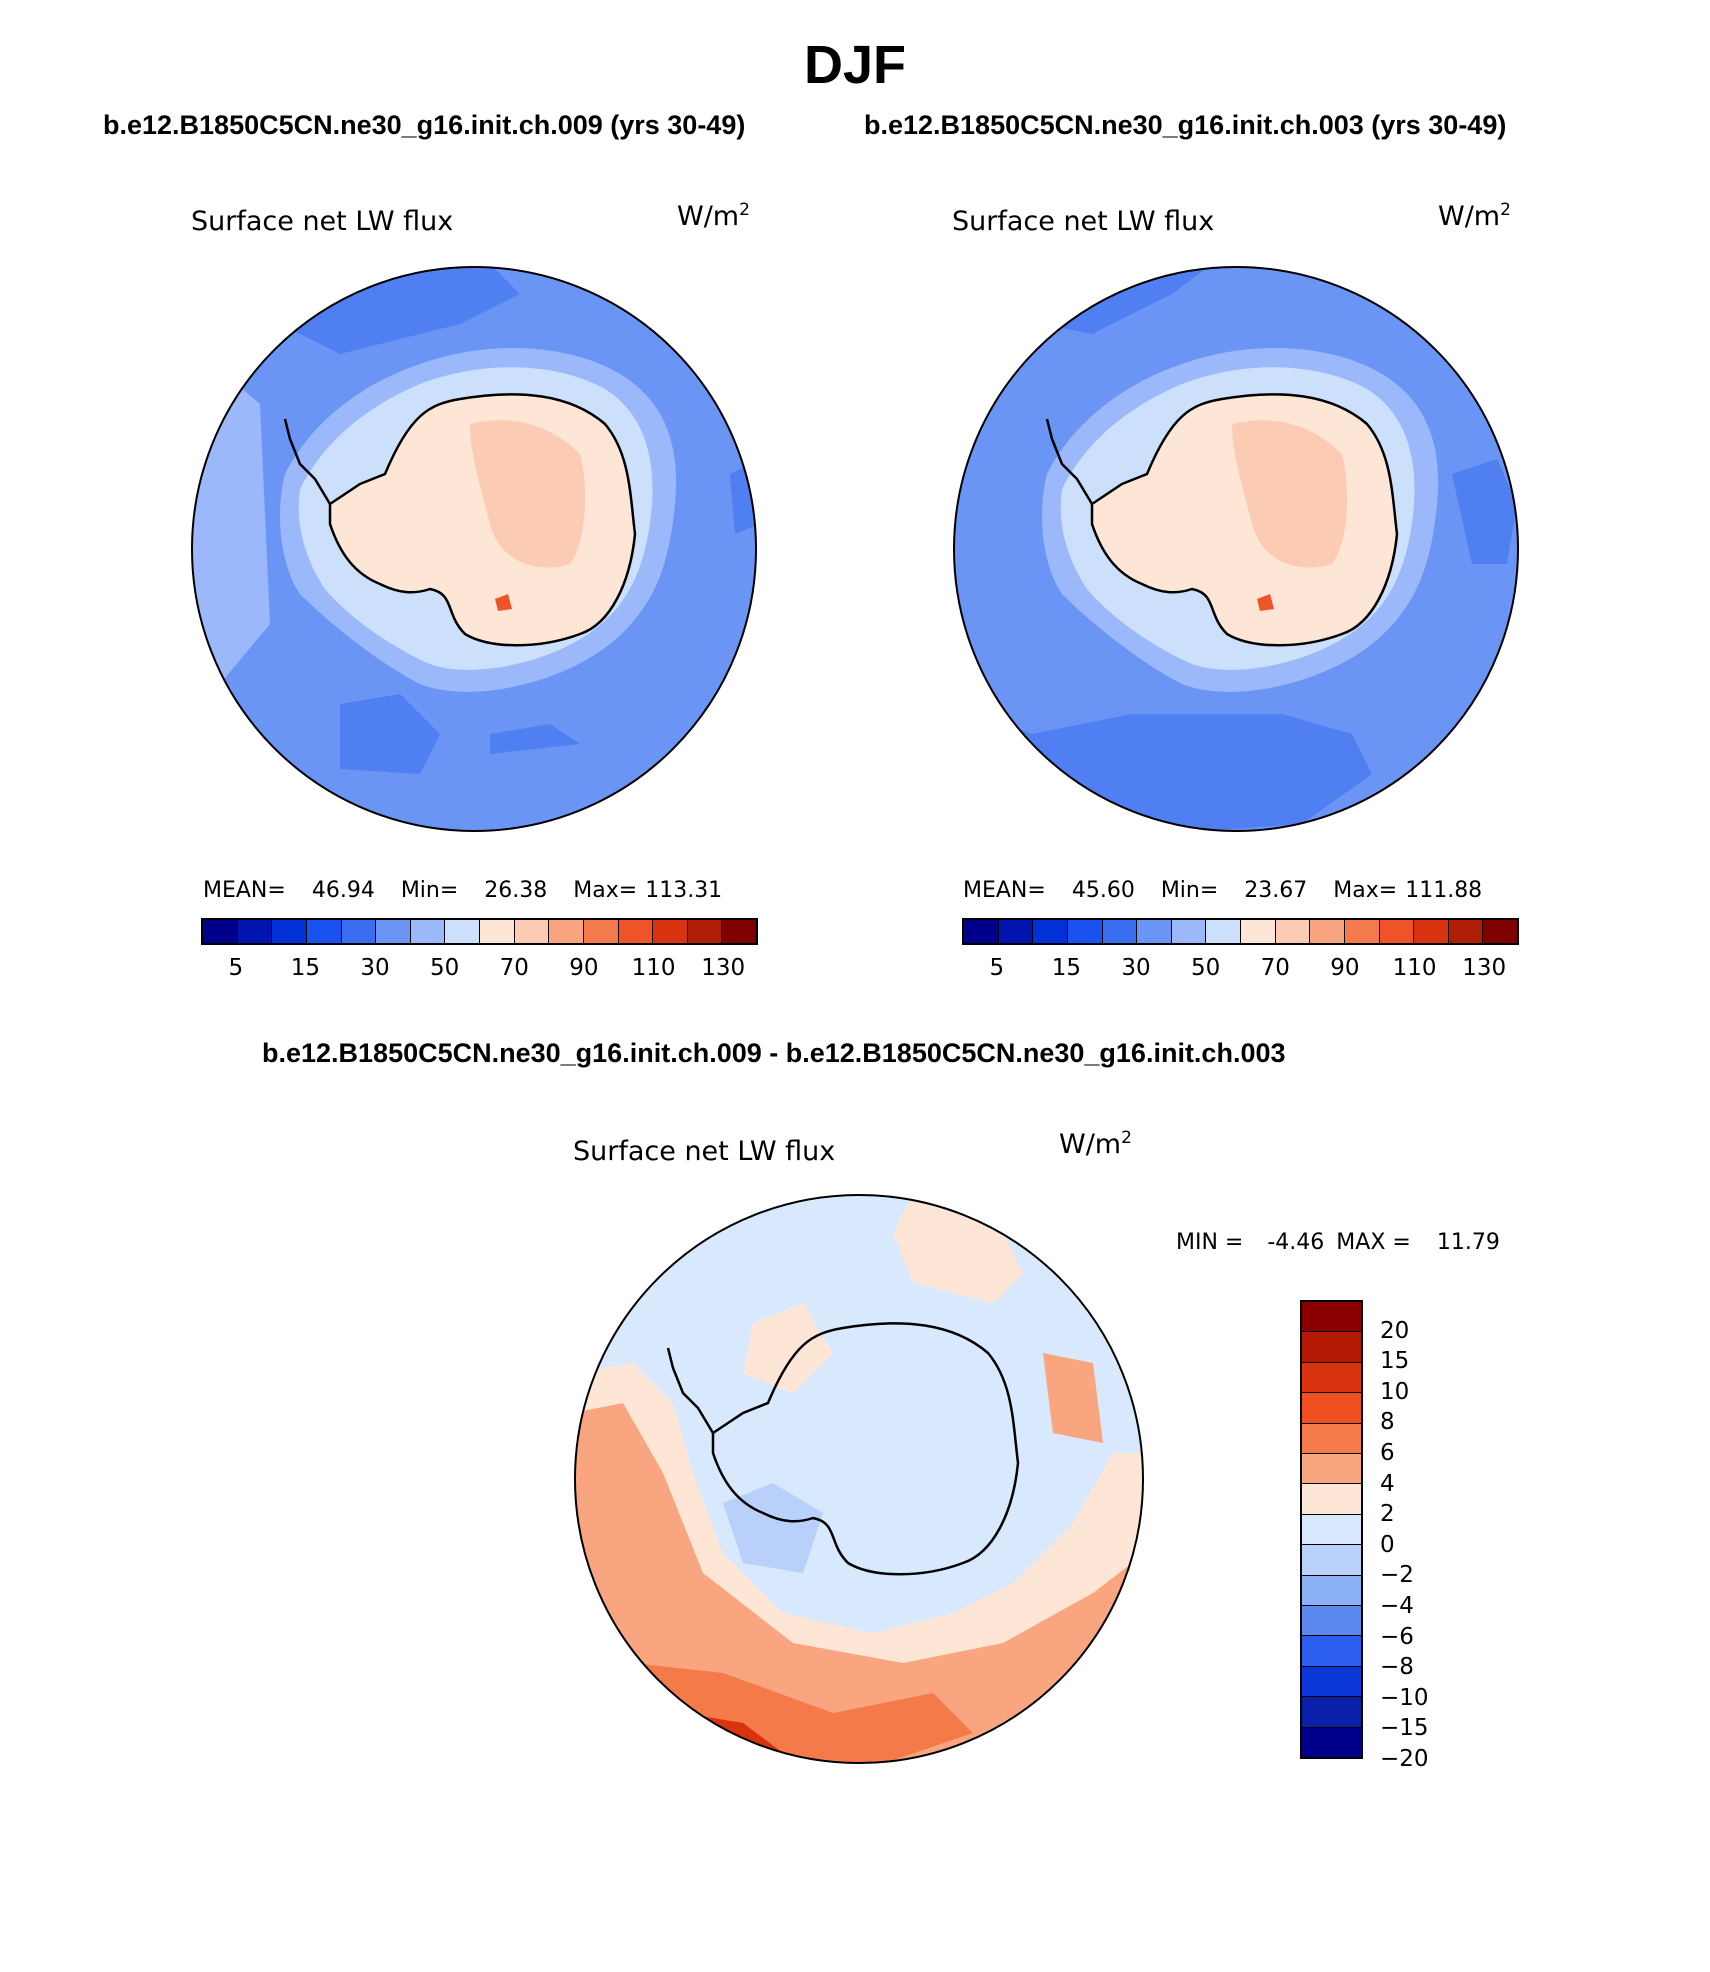 Image resolution: width=1710 pixels, height=1972 pixels. I want to click on right-coastline, so click(1244, 520).